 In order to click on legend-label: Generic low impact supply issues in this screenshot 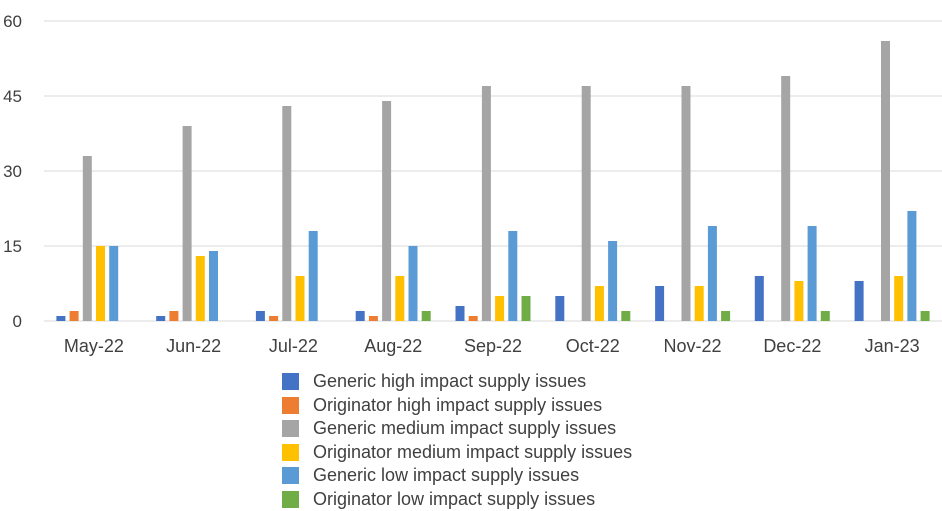, I will do `click(446, 475)`.